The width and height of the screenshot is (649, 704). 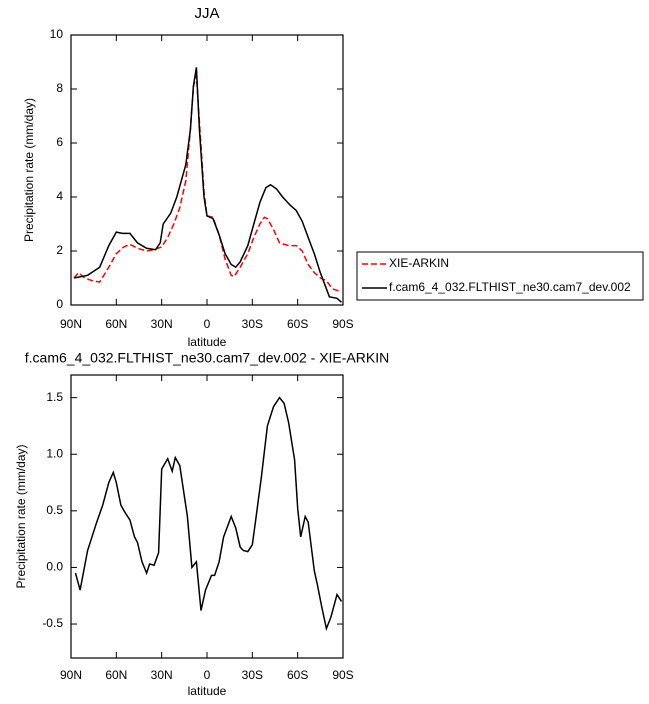 What do you see at coordinates (57, 34) in the screenshot?
I see `y-tick-label: 10` at bounding box center [57, 34].